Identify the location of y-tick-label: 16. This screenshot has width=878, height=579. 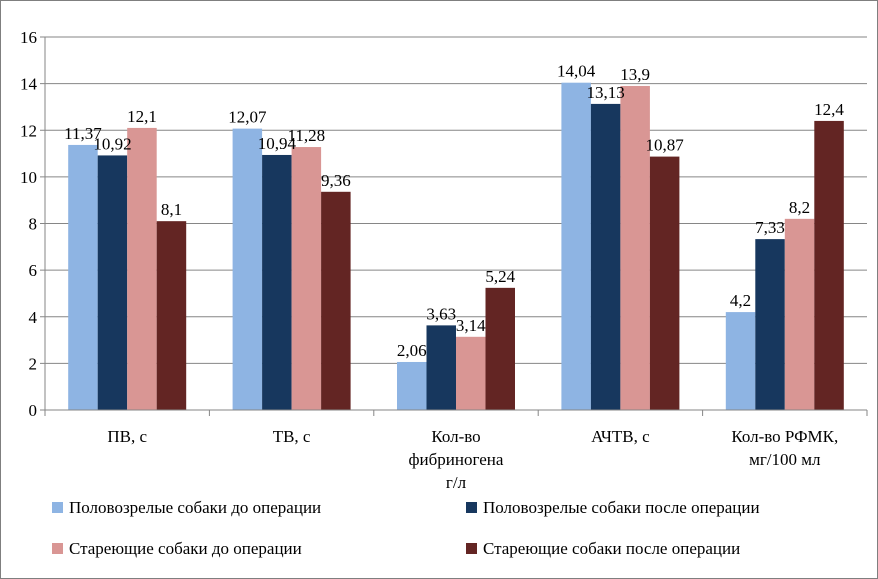
(28, 37).